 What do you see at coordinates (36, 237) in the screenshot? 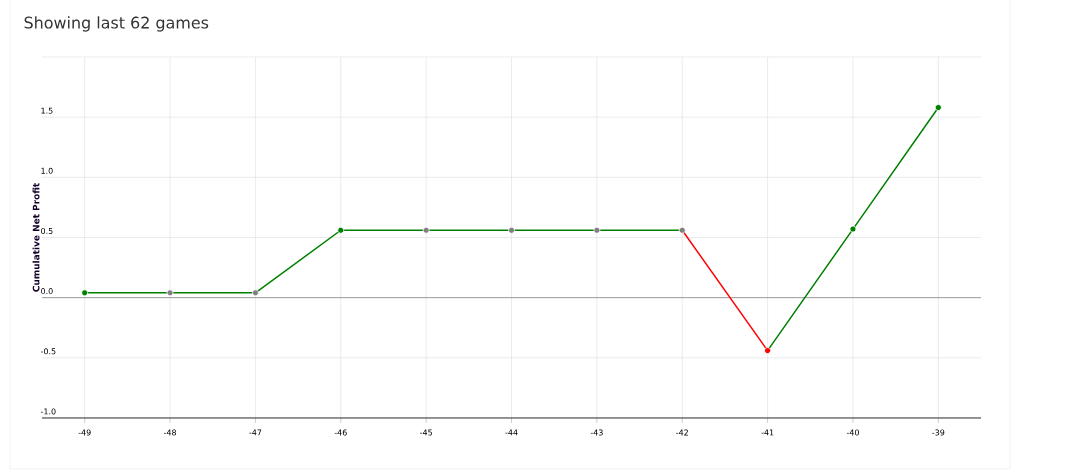
I see `y-axis-title: Cumulative Net Profit` at bounding box center [36, 237].